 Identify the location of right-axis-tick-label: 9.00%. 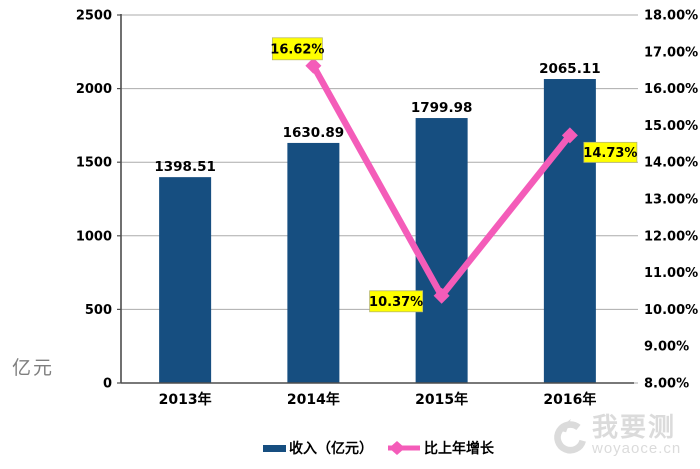
(666, 347).